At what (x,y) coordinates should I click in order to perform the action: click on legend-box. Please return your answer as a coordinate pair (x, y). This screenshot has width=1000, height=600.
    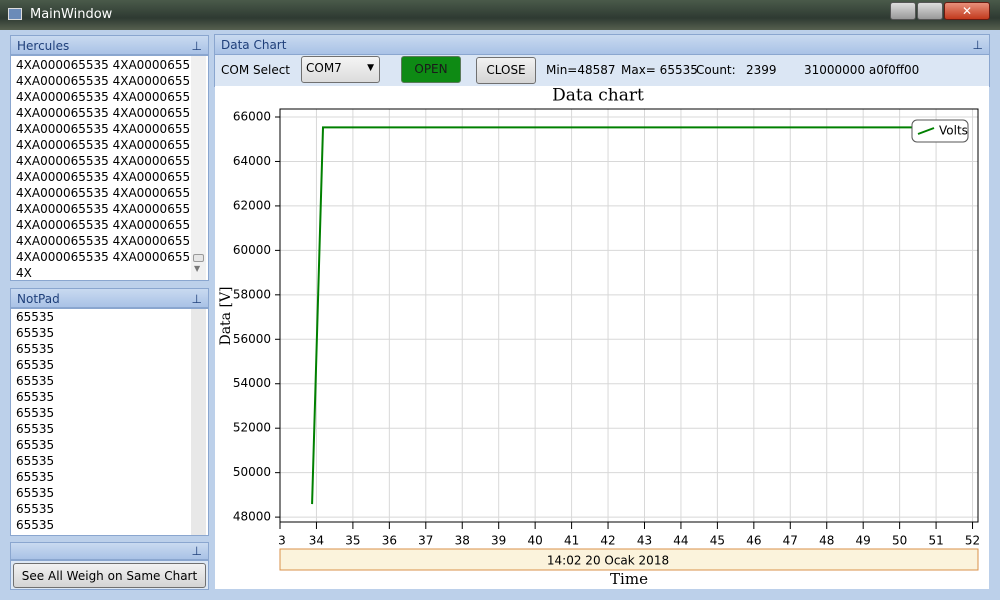
    Looking at the image, I should click on (940, 131).